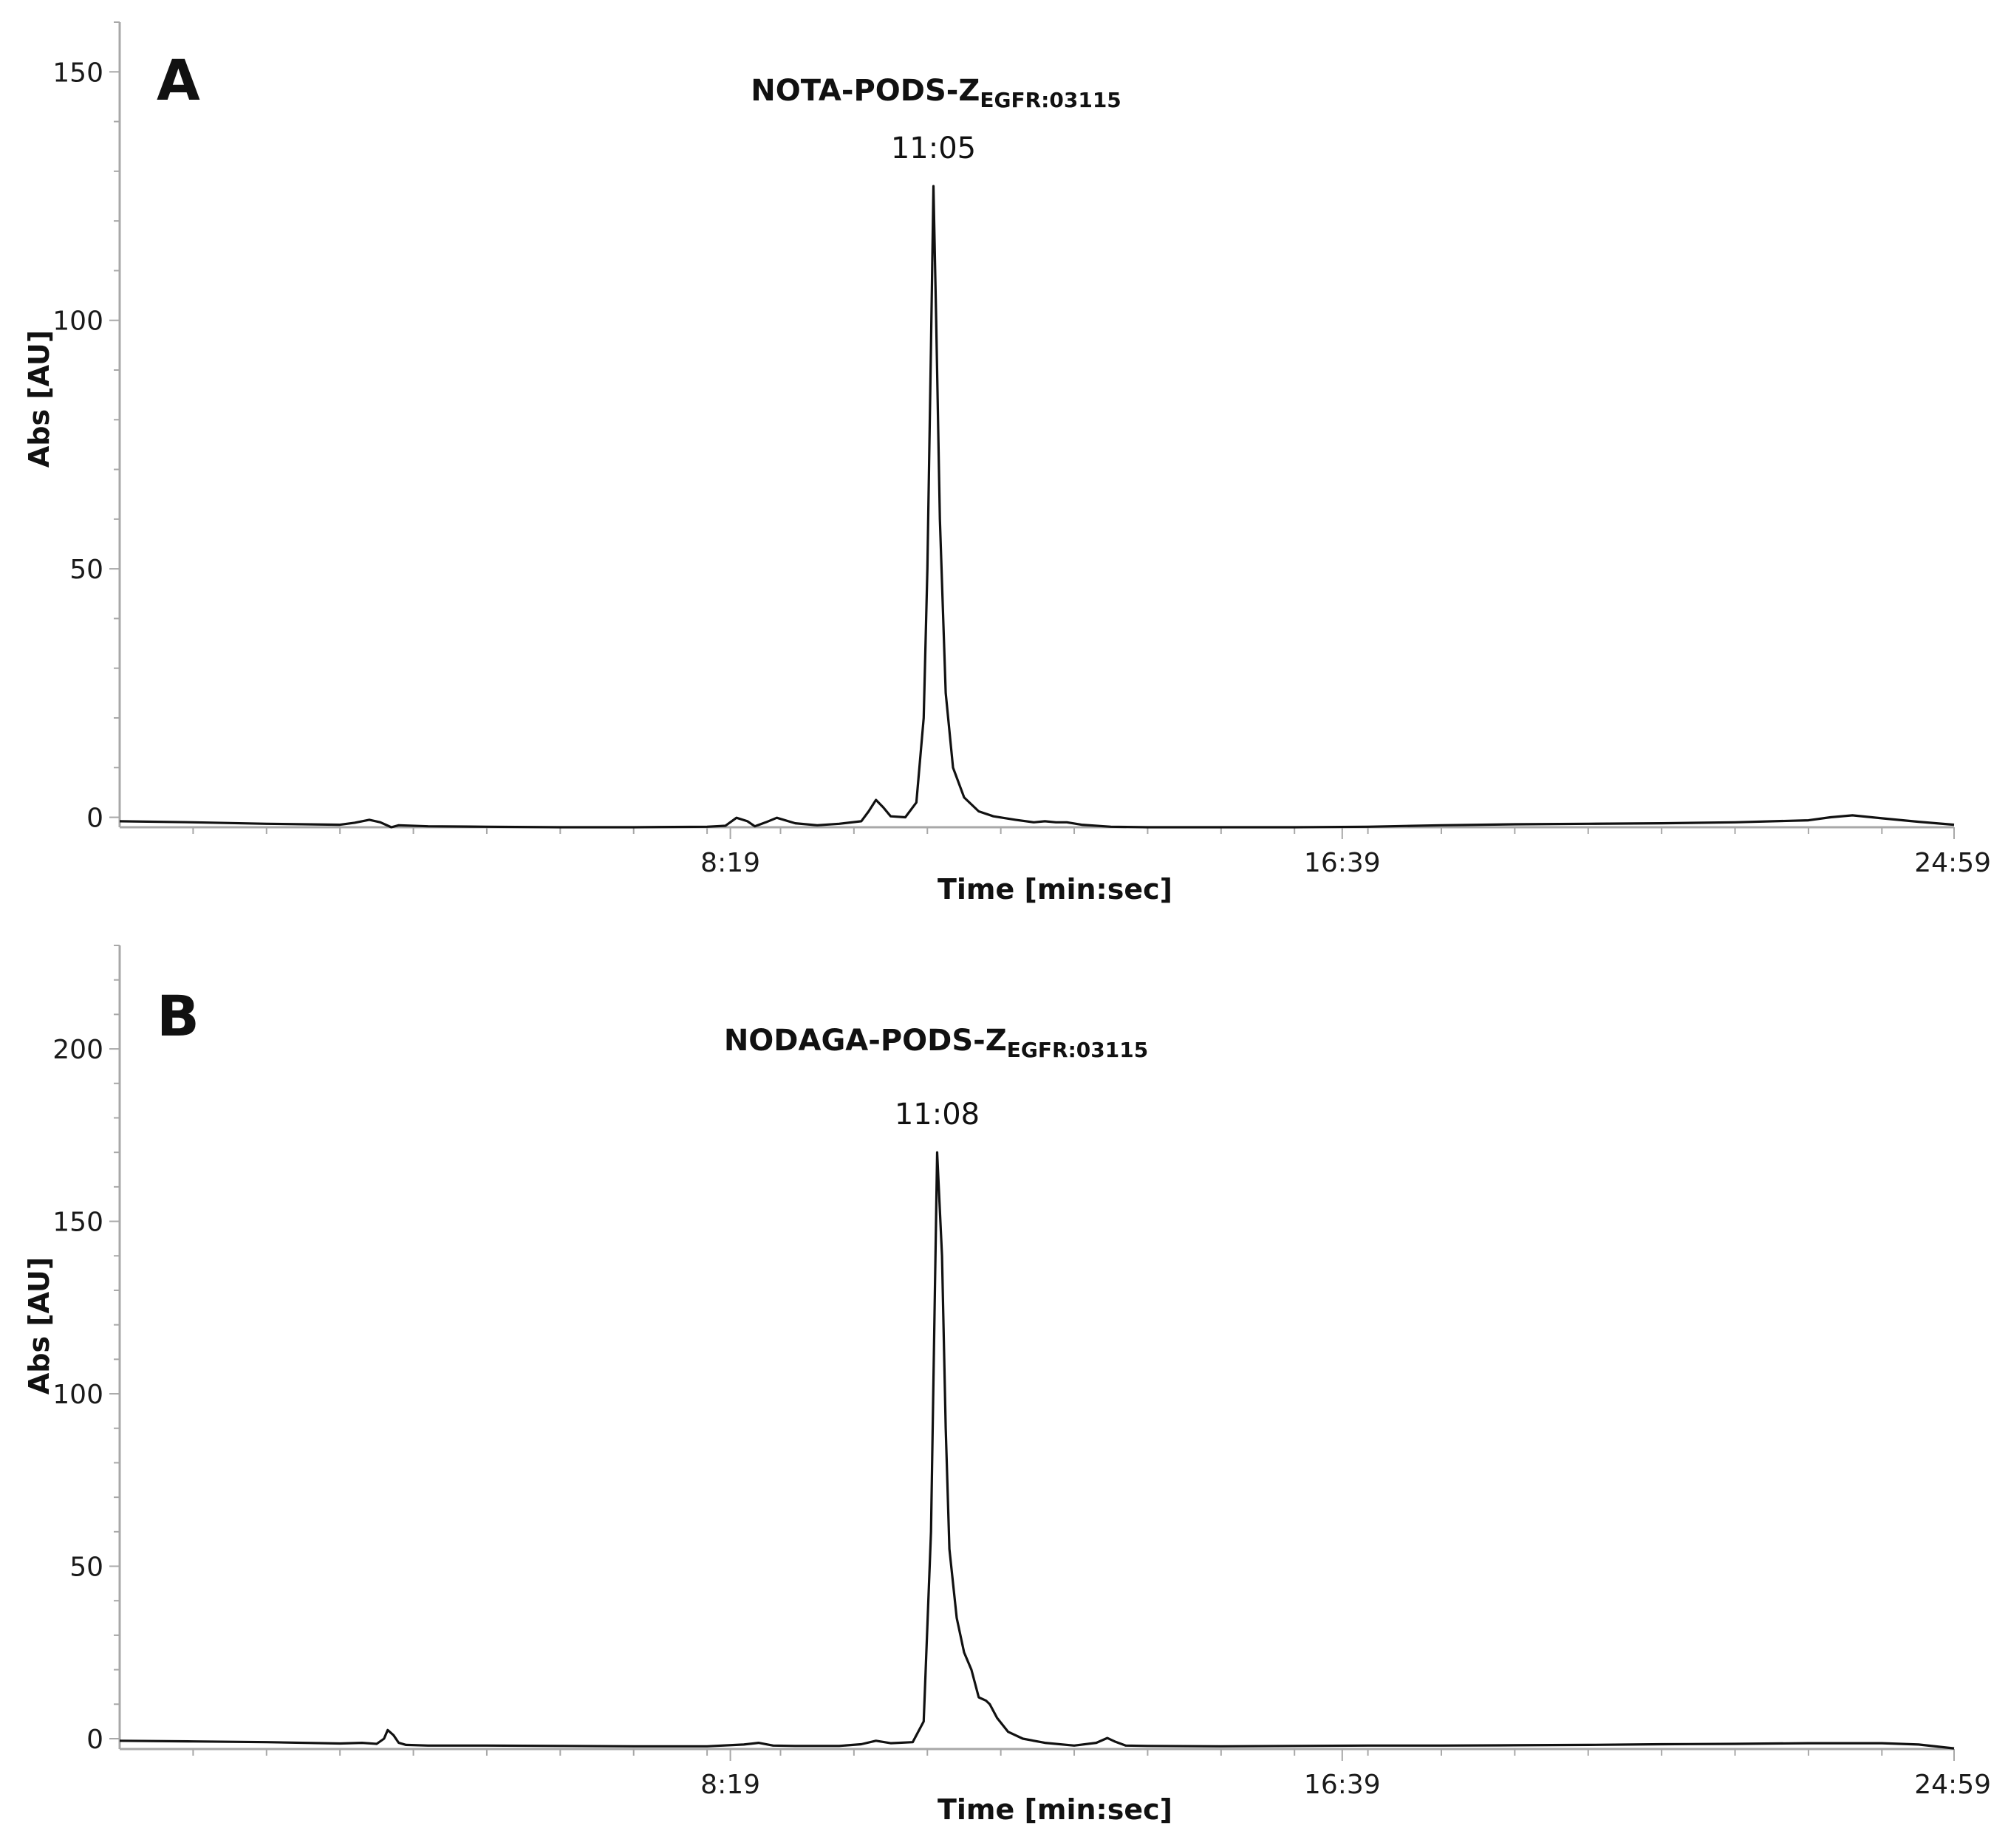  I want to click on y-tick-label: 200, so click(77, 1050).